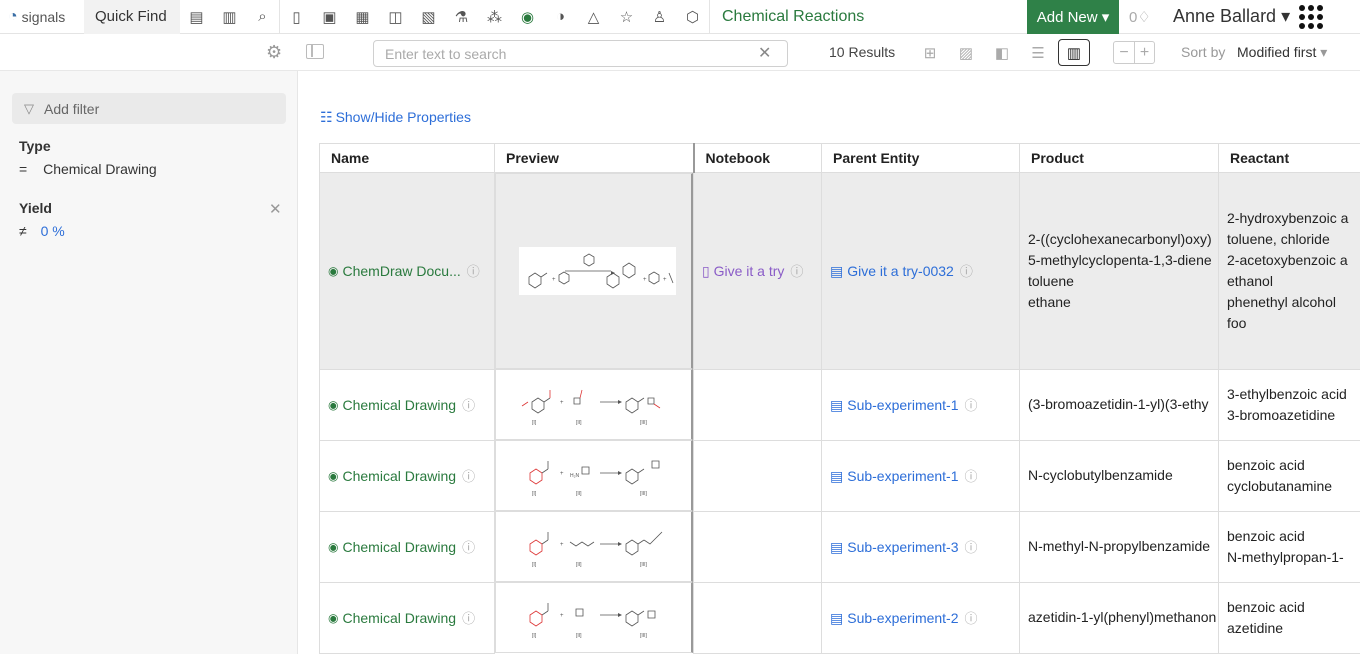 The height and width of the screenshot is (654, 1360). What do you see at coordinates (403, 117) in the screenshot?
I see `show-hide-label: Show/Hide Properties` at bounding box center [403, 117].